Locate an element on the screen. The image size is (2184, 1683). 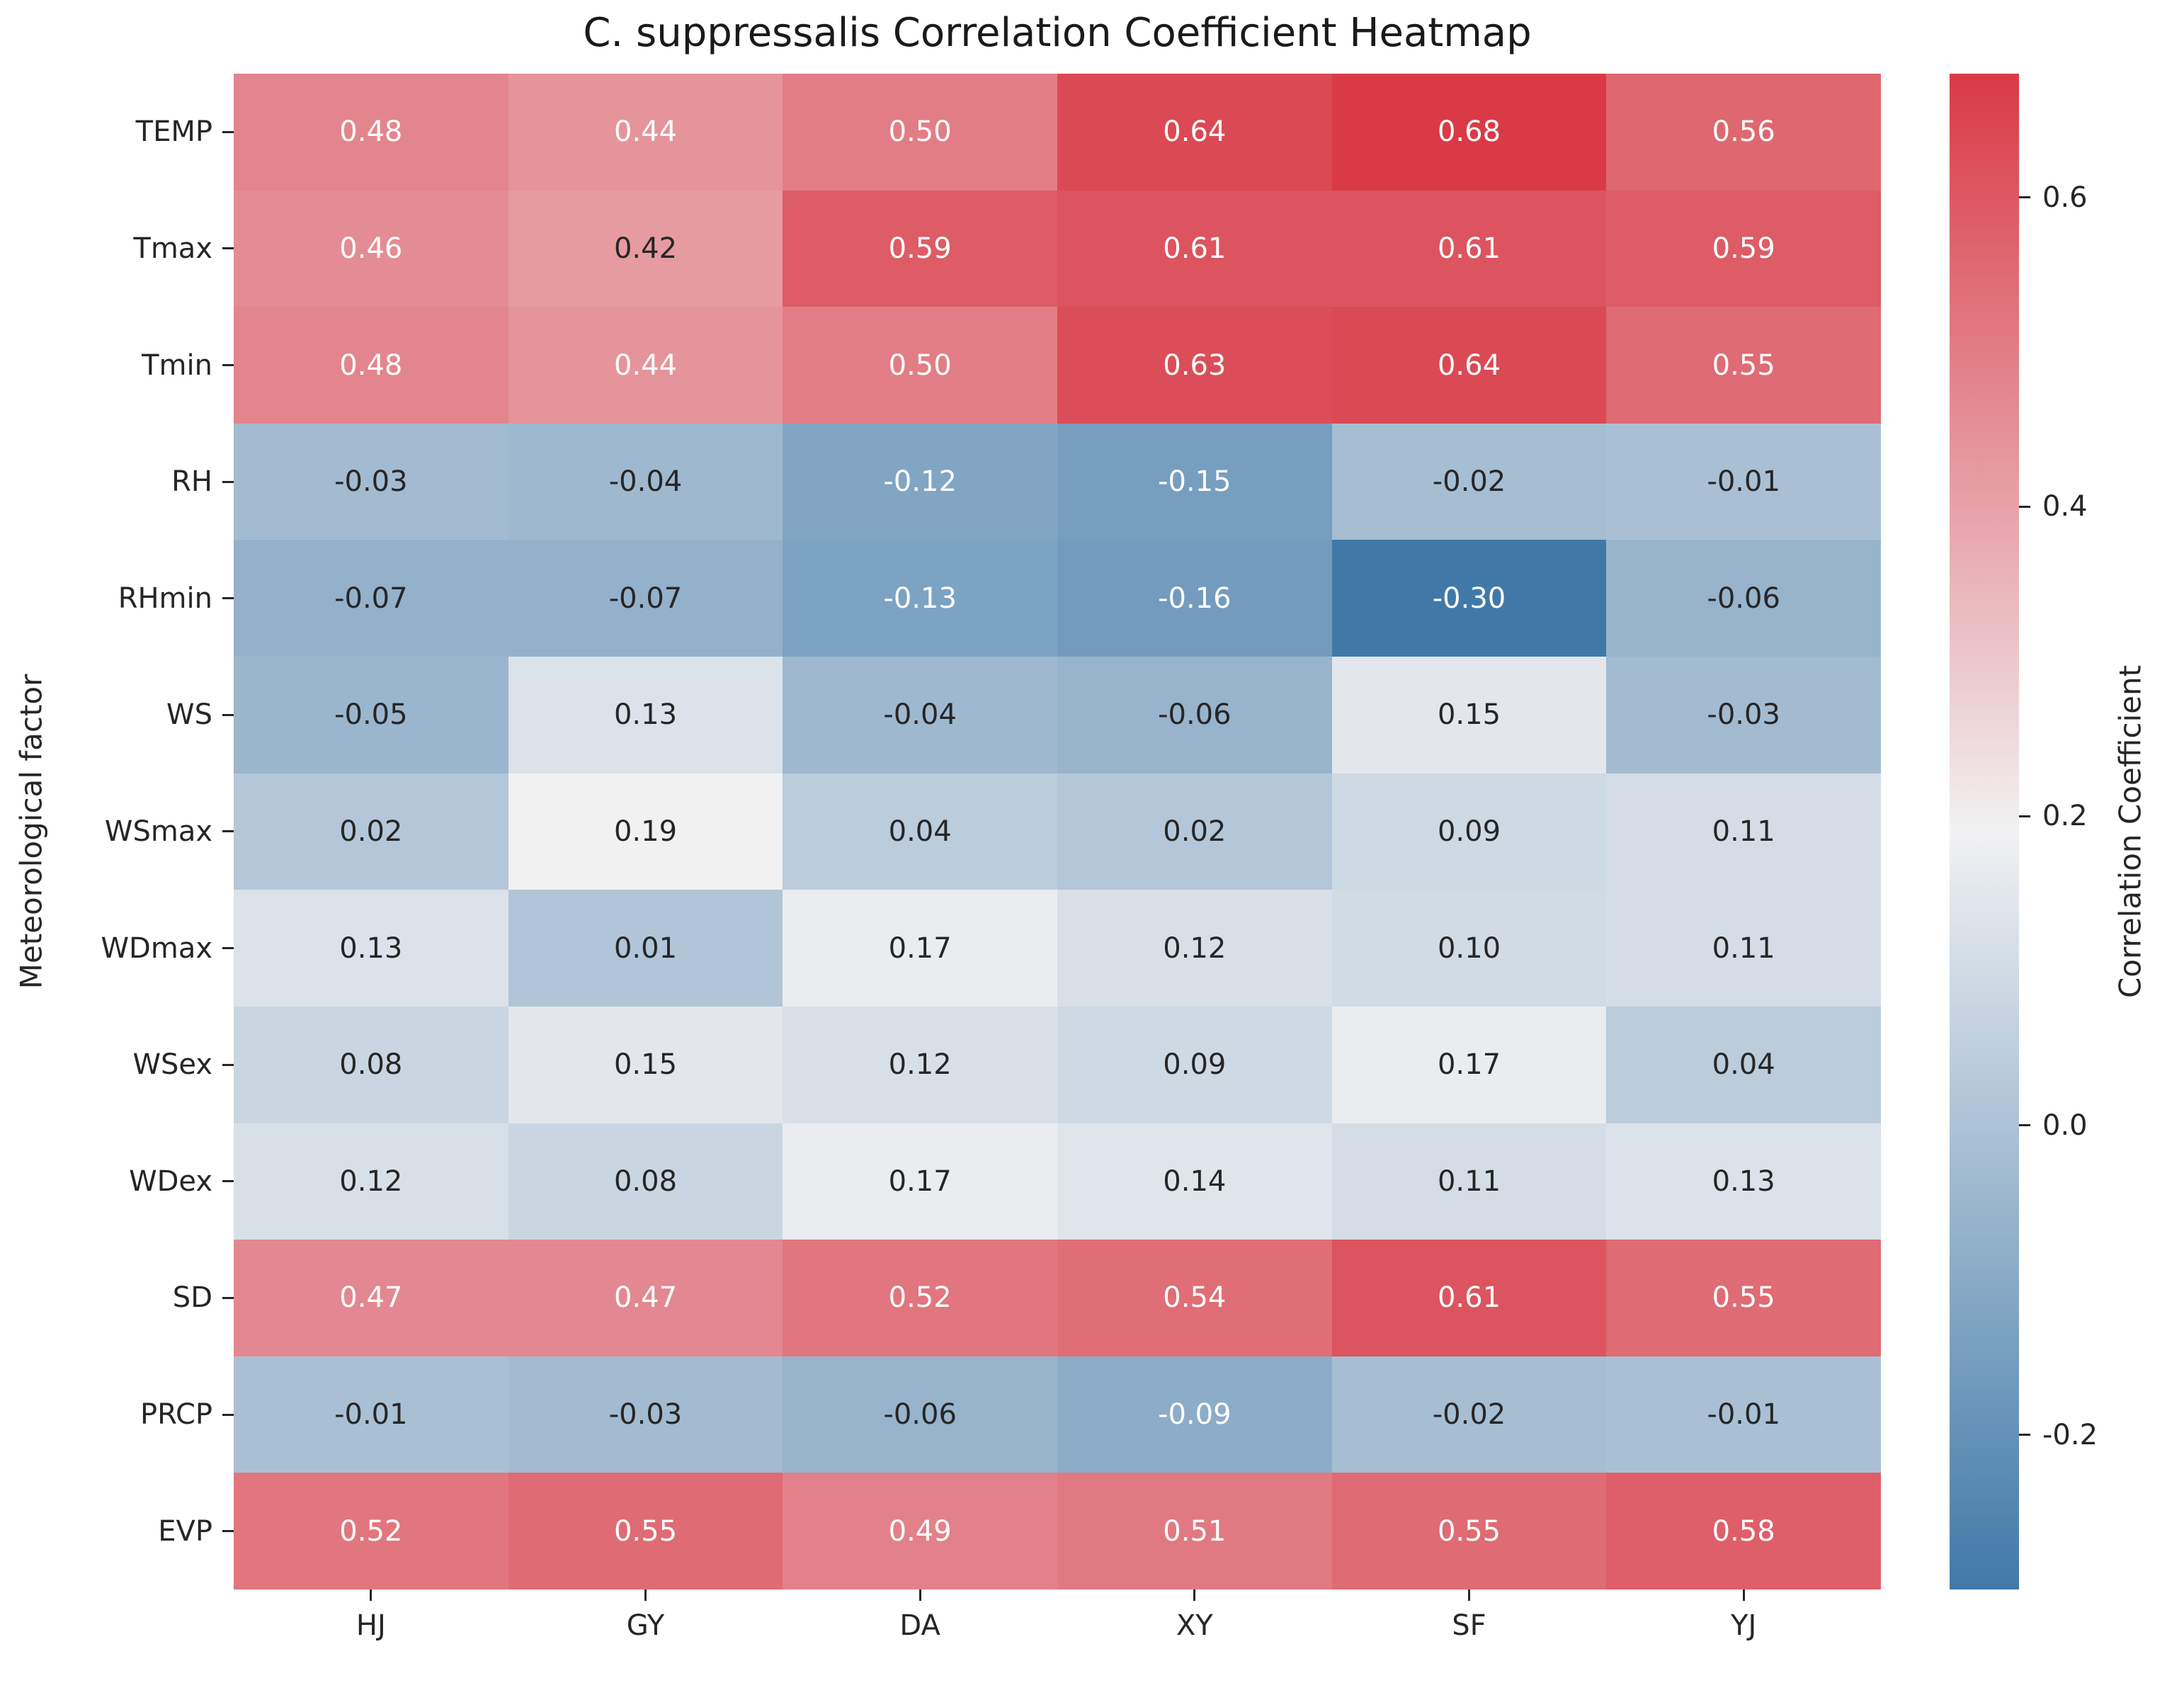
heatmap-cell-WDmax-GY: 0.01 is located at coordinates (646, 949).